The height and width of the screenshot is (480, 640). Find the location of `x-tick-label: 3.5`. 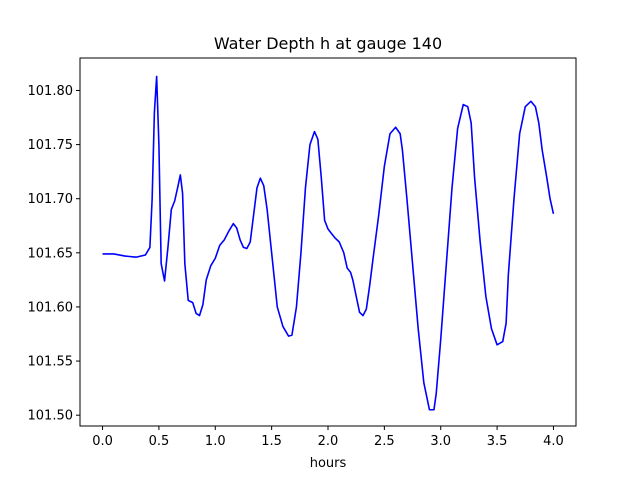

x-tick-label: 3.5 is located at coordinates (497, 441).